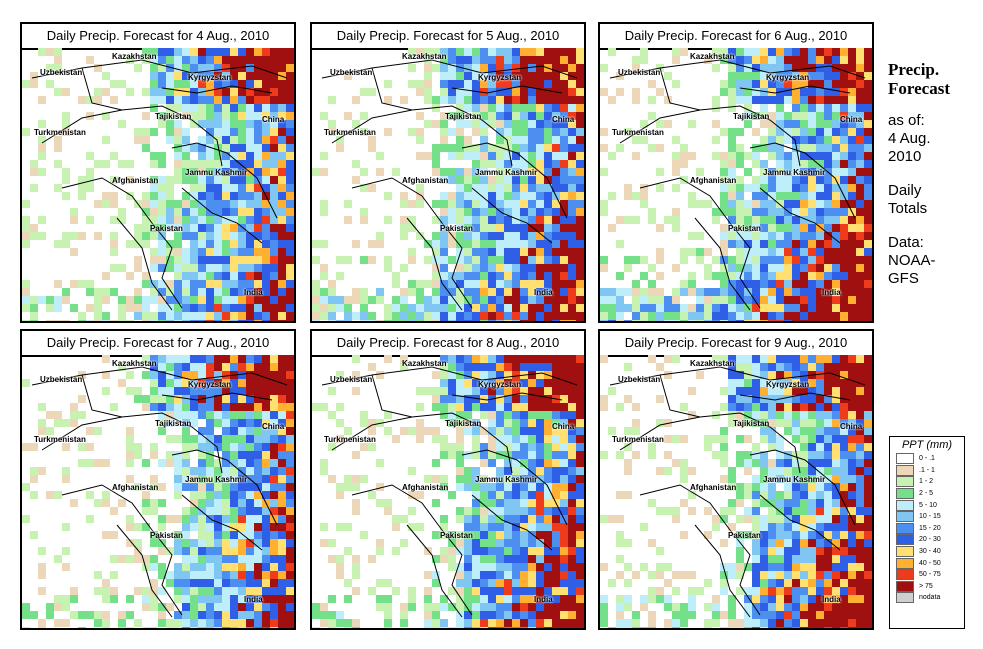  What do you see at coordinates (906, 242) in the screenshot?
I see `data-source-label: Data:` at bounding box center [906, 242].